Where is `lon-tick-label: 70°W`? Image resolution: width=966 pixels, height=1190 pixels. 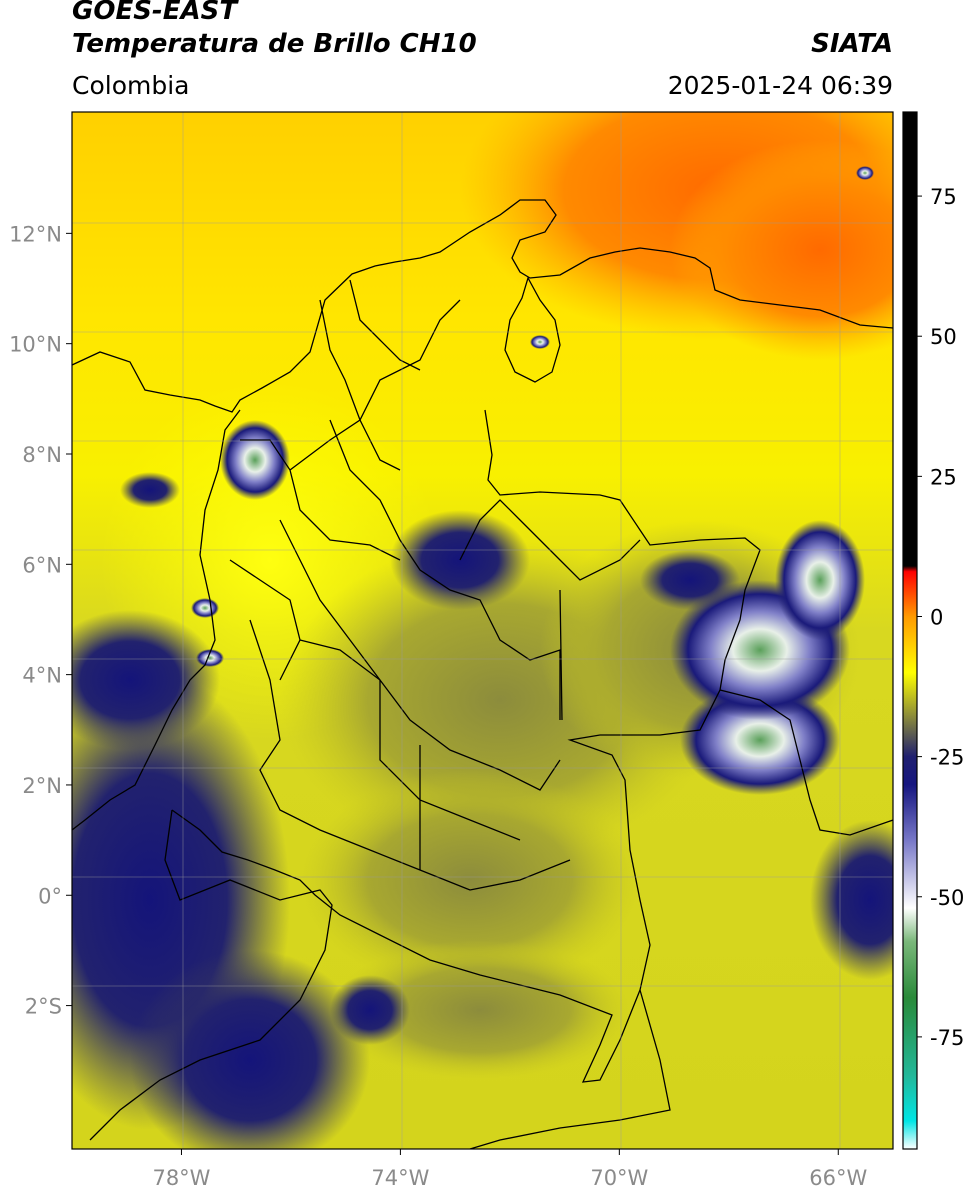
lon-tick-label: 70°W is located at coordinates (619, 1178).